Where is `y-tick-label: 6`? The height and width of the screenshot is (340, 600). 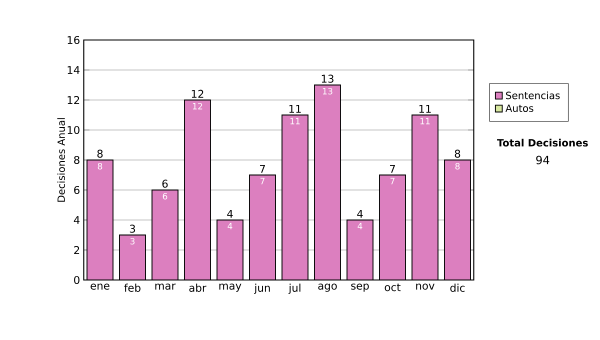 y-tick-label: 6 is located at coordinates (77, 190).